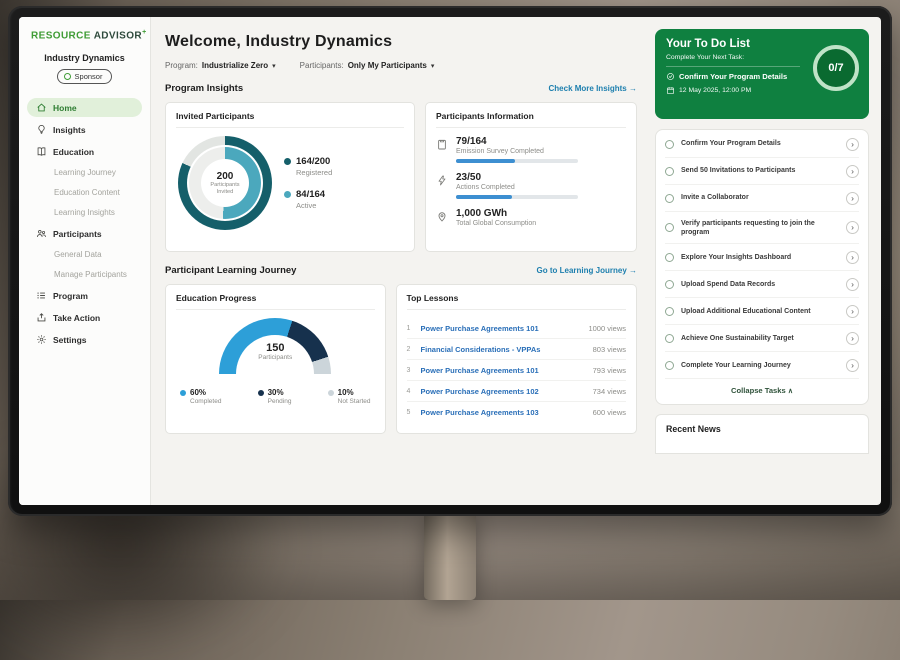  I want to click on todo-item-label: Send 50 Invitations to Participants, so click(738, 171).